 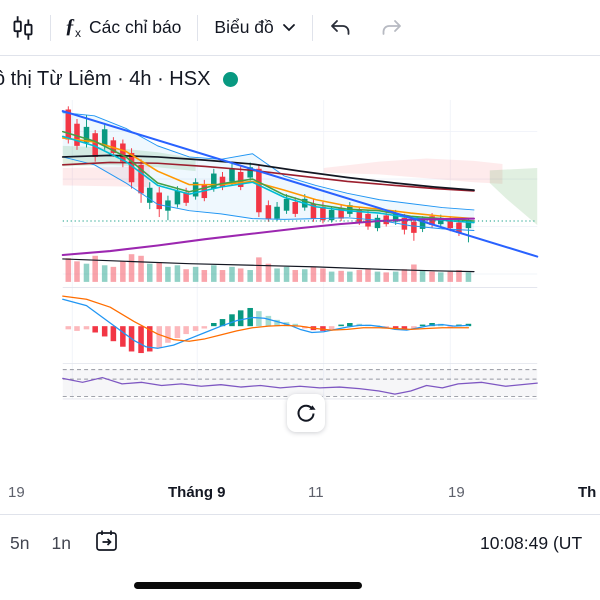 I want to click on market-status-dot, so click(x=231, y=79).